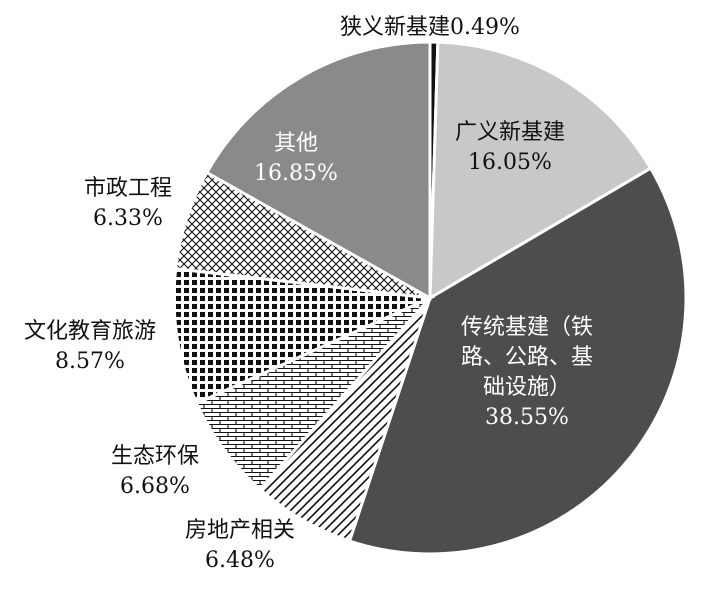  What do you see at coordinates (240, 530) in the screenshot?
I see `label-real-estate-line: 房地产相关` at bounding box center [240, 530].